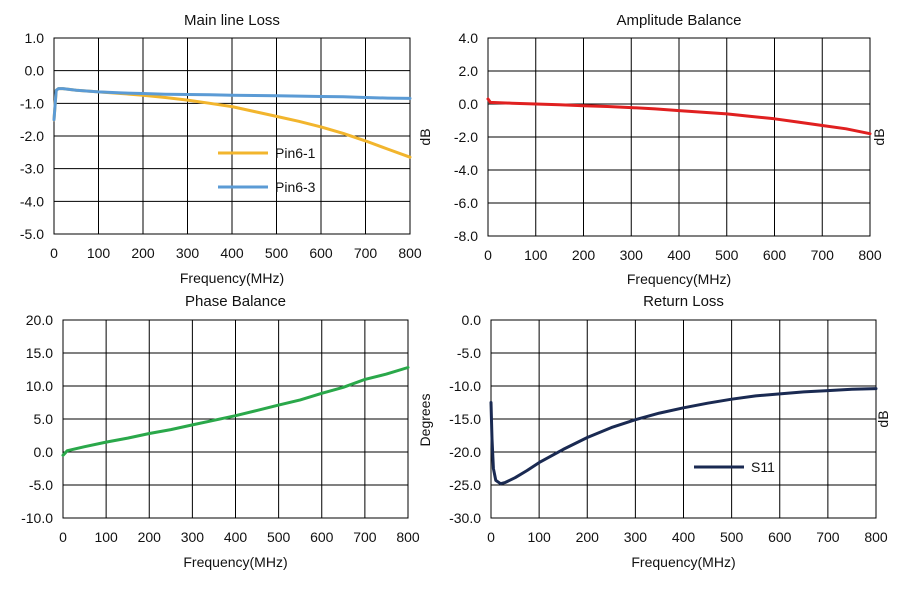 The height and width of the screenshot is (589, 916). I want to click on y-tick-label: -8.0, so click(466, 236).